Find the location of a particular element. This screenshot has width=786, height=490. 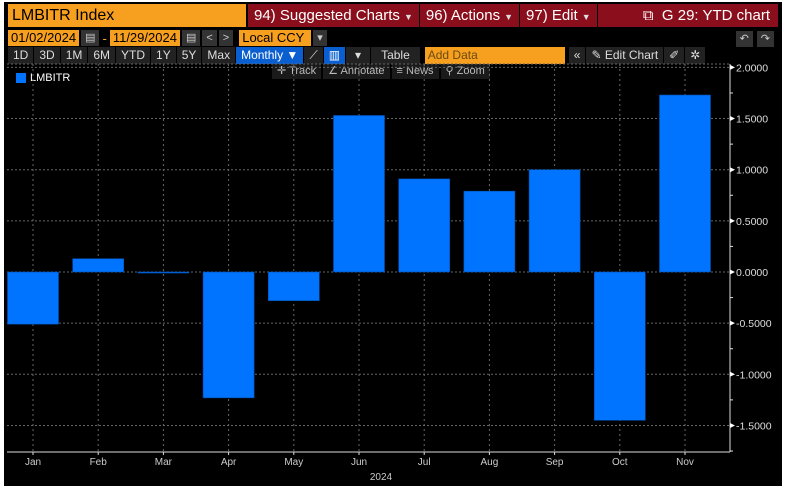

bar-jan is located at coordinates (33, 298).